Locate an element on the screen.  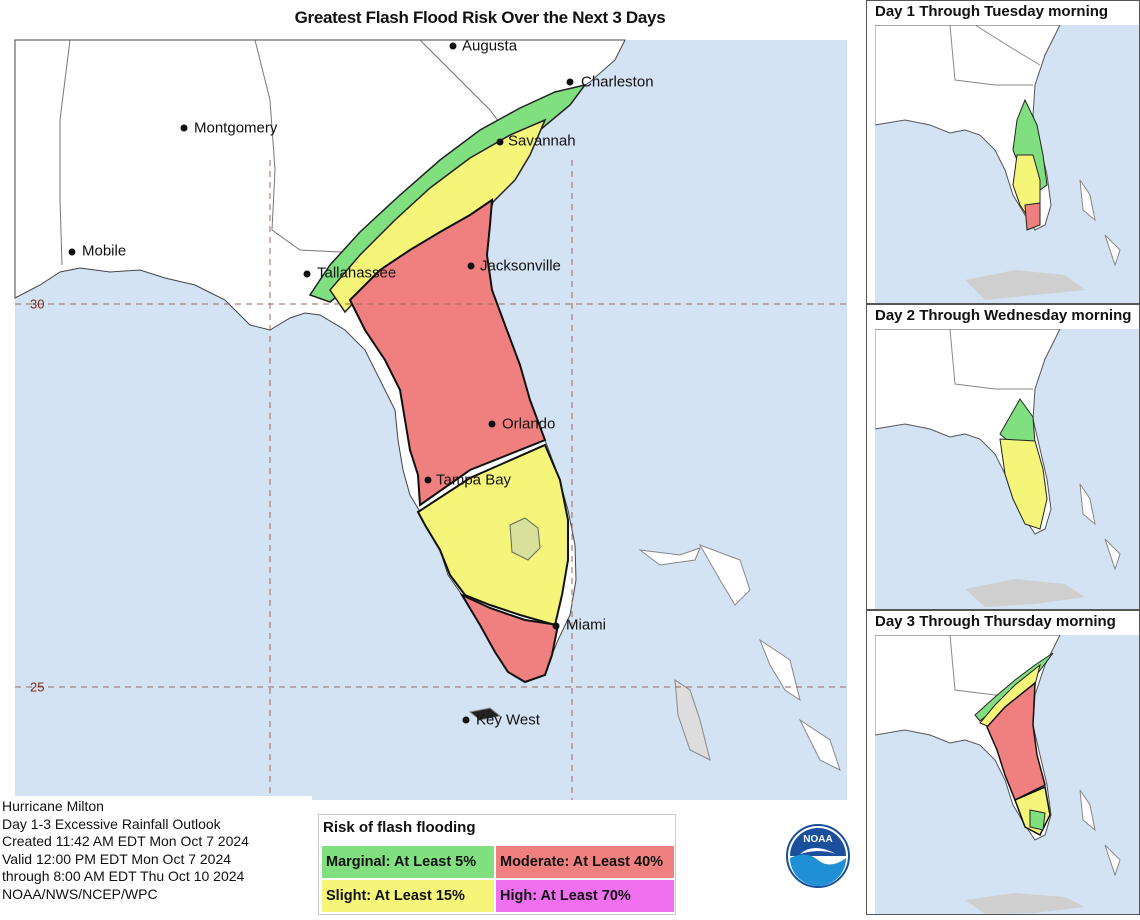
inset-day2: Day 2 Through Wednesday morning is located at coordinates (1003, 457).